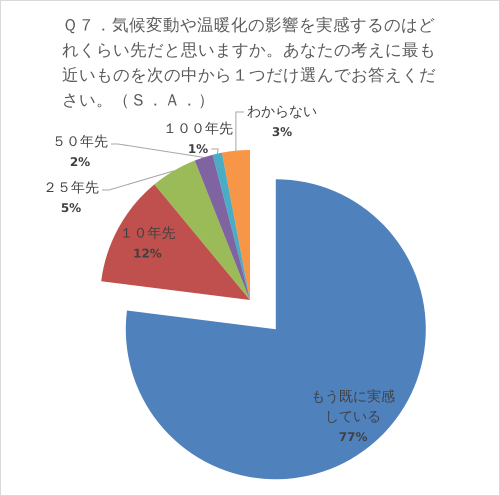  What do you see at coordinates (198, 129) in the screenshot?
I see `slice-label: １００年先` at bounding box center [198, 129].